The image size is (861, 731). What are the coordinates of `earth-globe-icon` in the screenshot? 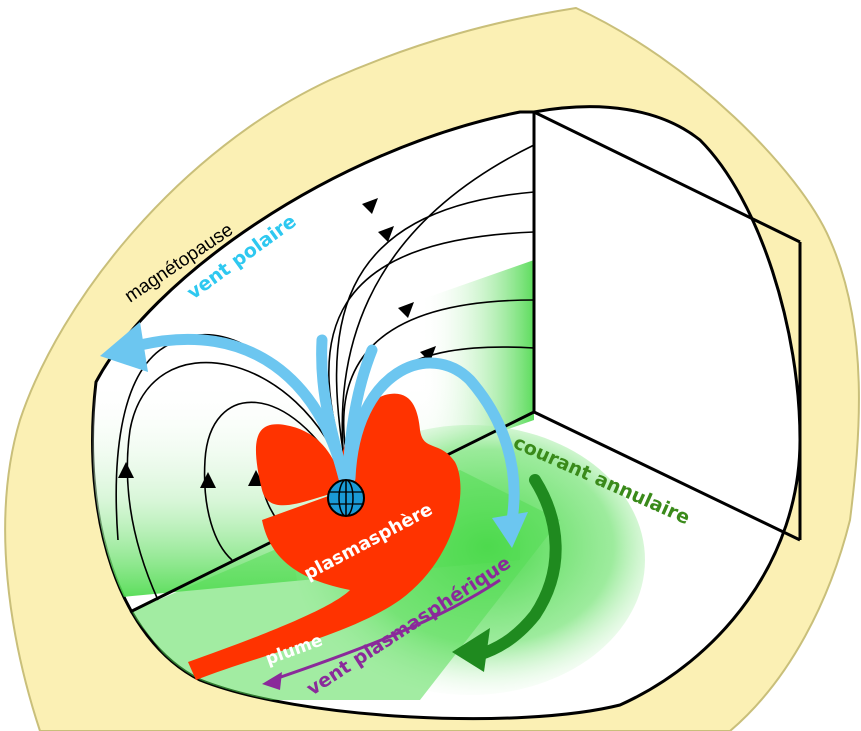 It's located at (346, 498).